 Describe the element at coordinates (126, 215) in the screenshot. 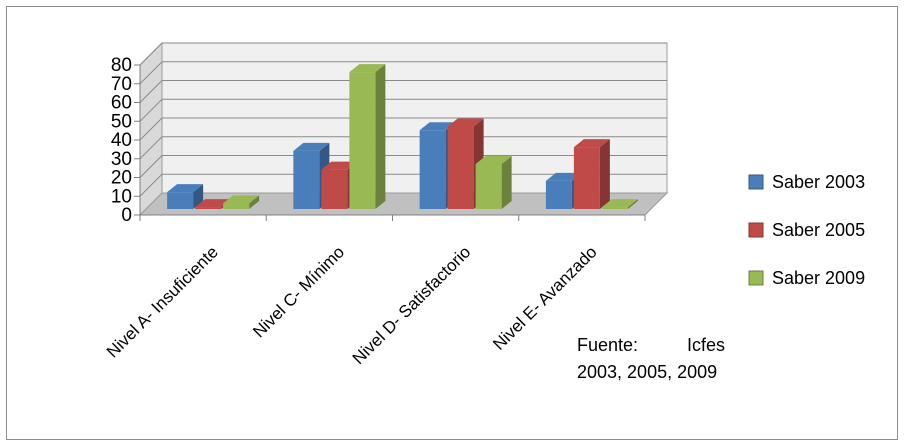

I see `y-tick-label: 0` at that location.